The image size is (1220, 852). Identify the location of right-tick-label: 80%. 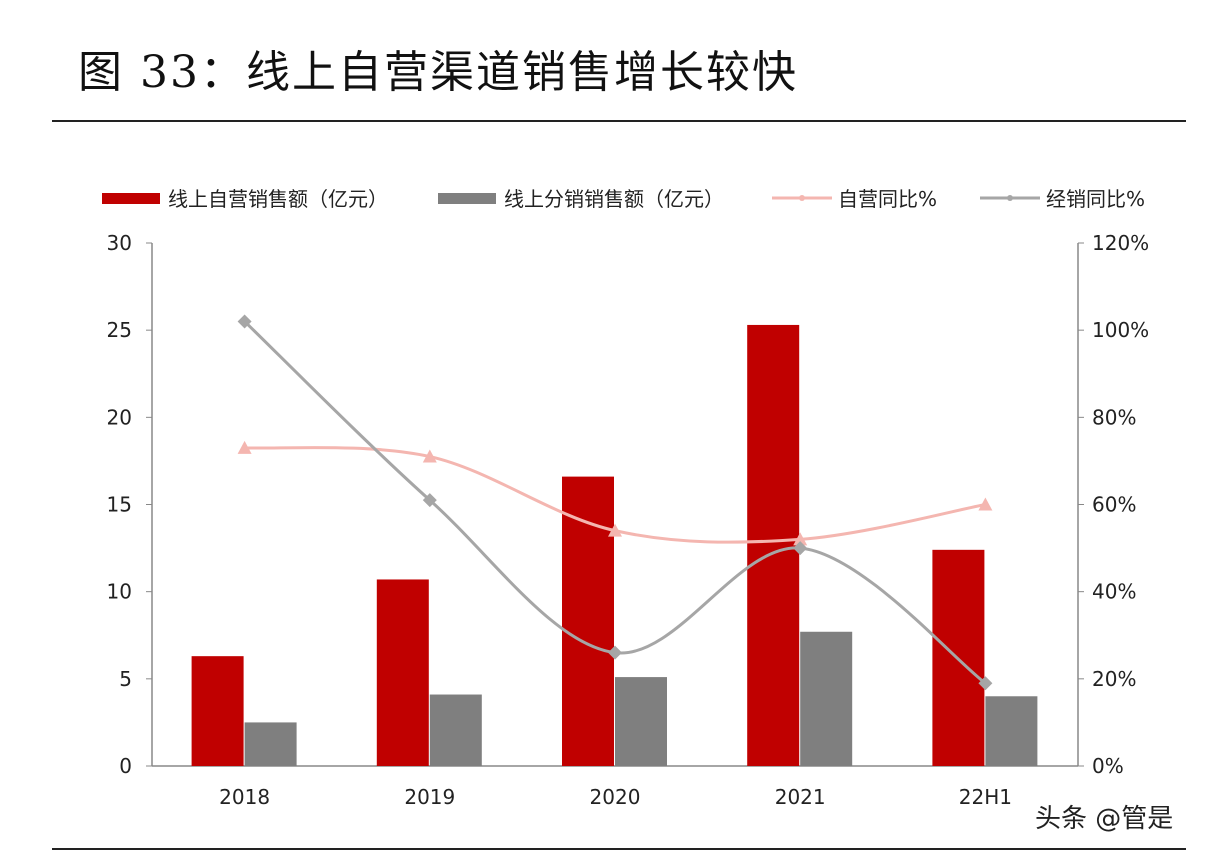
(1114, 417).